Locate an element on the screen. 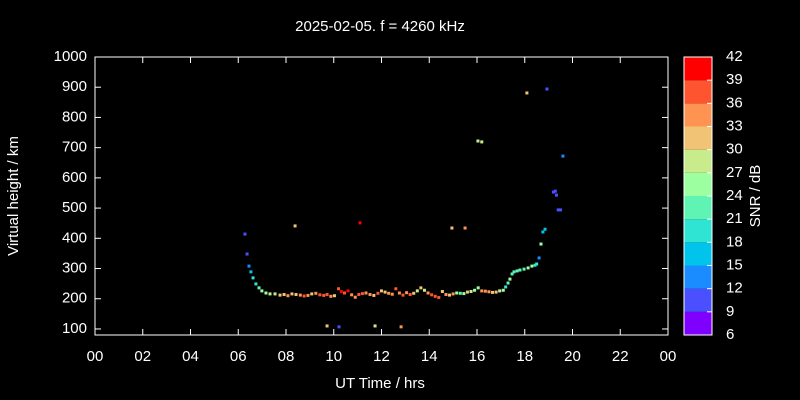 The image size is (800, 400). x-tick-label: 18 is located at coordinates (524, 356).